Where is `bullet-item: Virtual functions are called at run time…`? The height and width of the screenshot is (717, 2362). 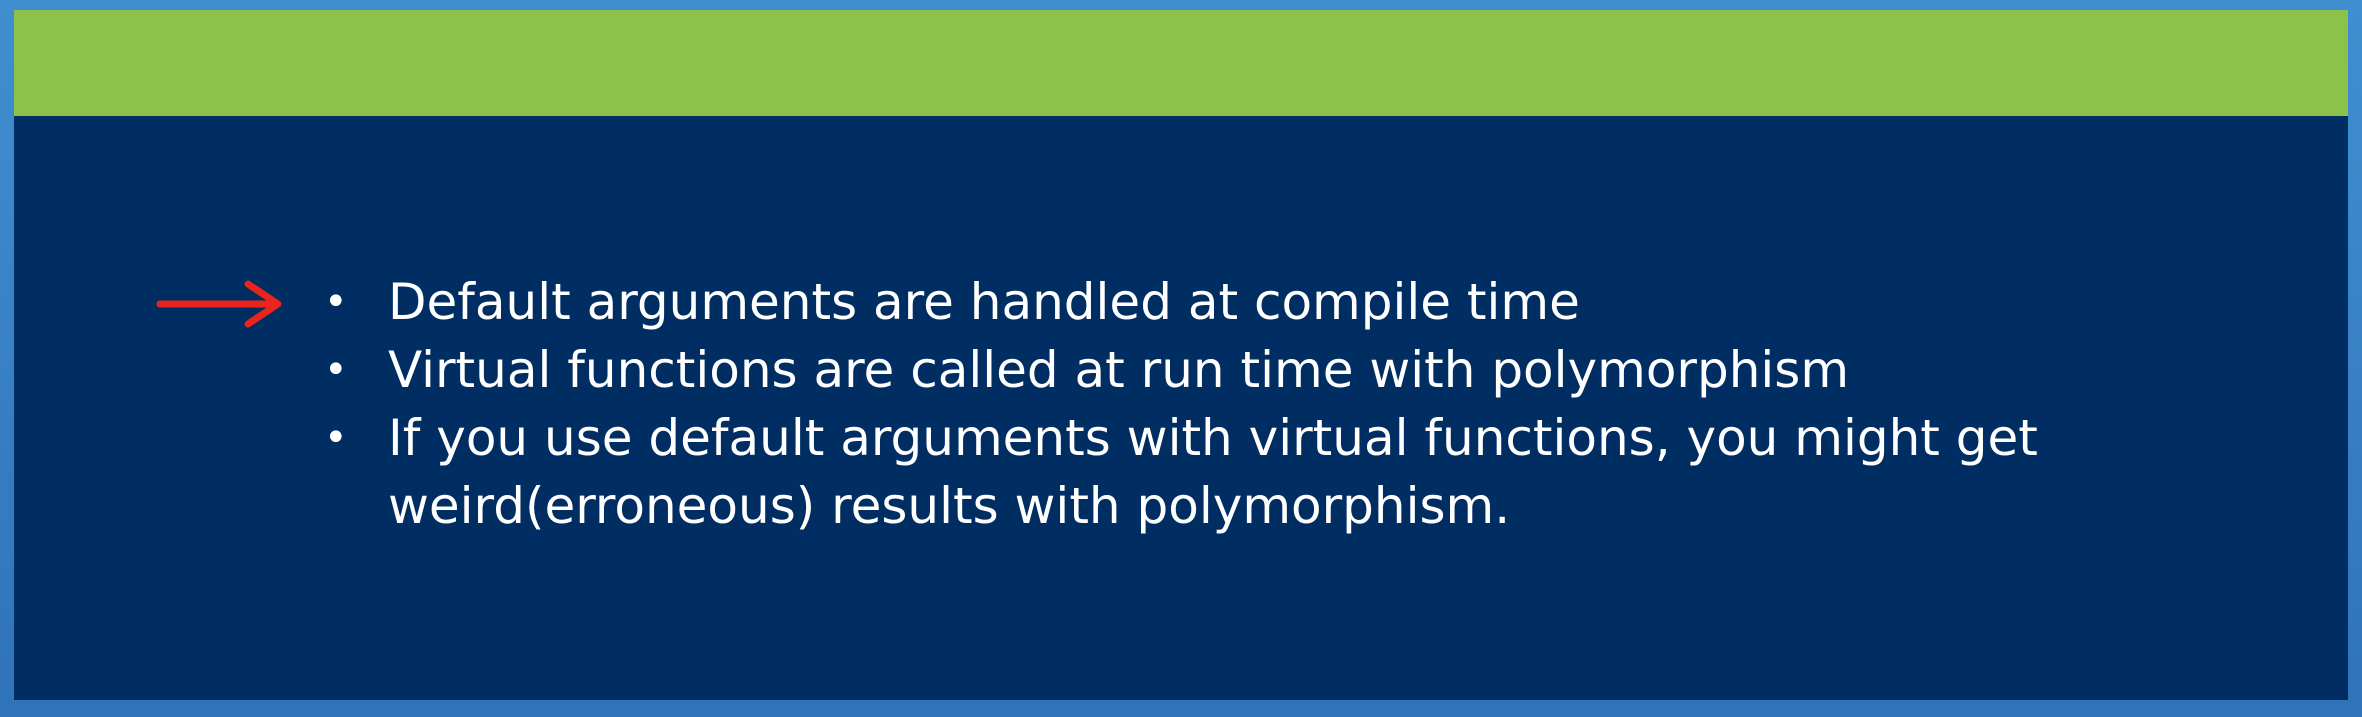 bullet-item: Virtual functions are called at run time… is located at coordinates (1264, 370).